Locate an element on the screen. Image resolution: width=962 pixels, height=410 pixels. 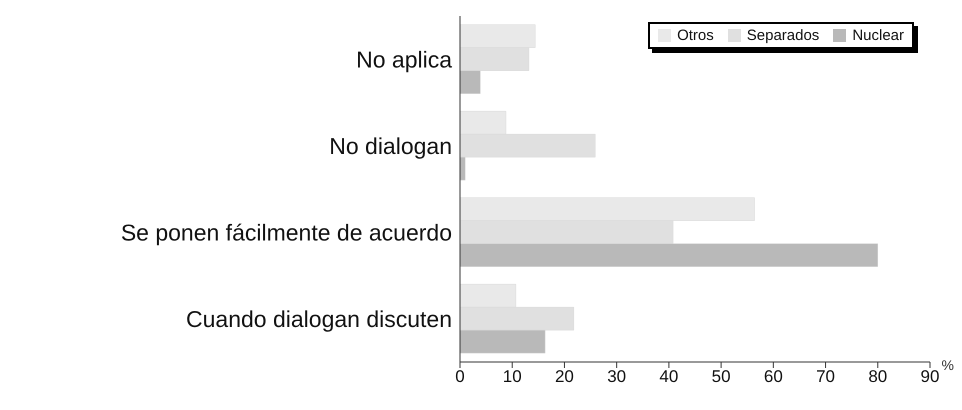
y-tick-label: Se ponen fácilmente de acuerdo is located at coordinates (286, 232).